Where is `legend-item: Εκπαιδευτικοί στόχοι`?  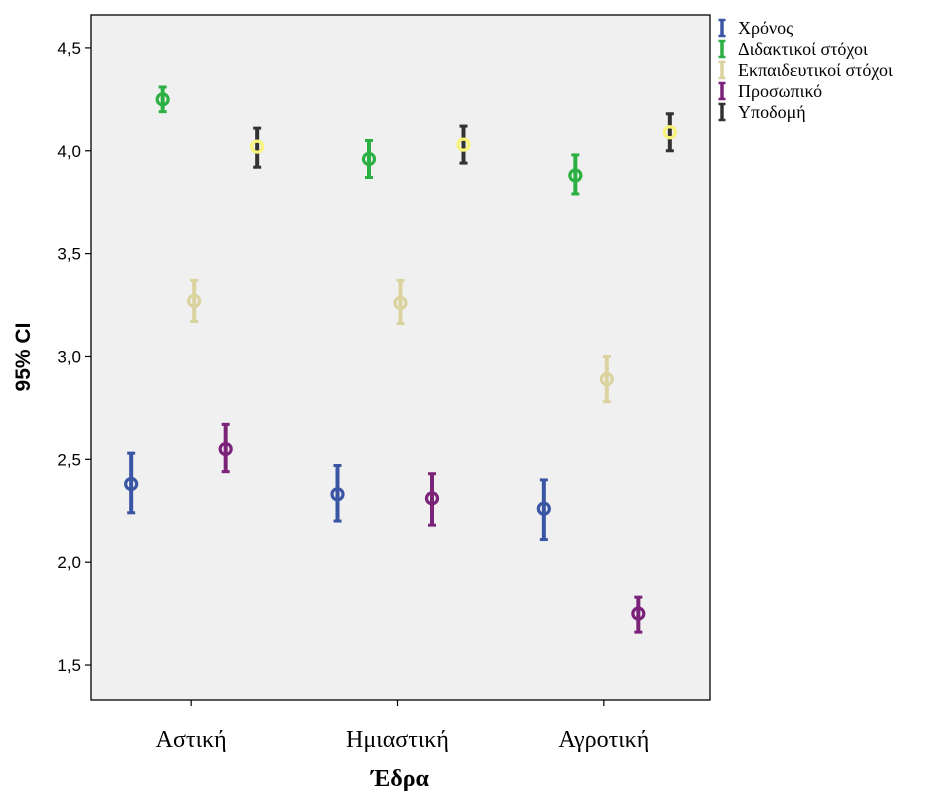
legend-item: Εκπαιδευτικοί στόχοι is located at coordinates (805, 70).